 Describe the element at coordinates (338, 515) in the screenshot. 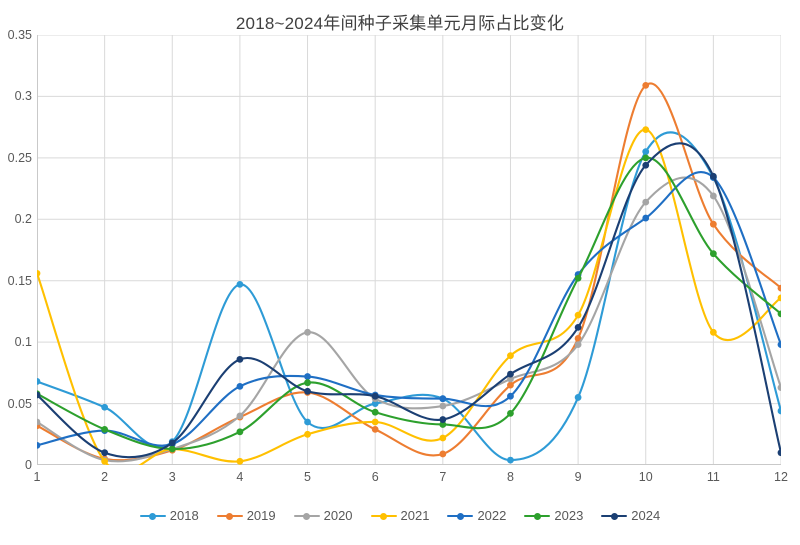

I see `legend-label: 2020` at that location.